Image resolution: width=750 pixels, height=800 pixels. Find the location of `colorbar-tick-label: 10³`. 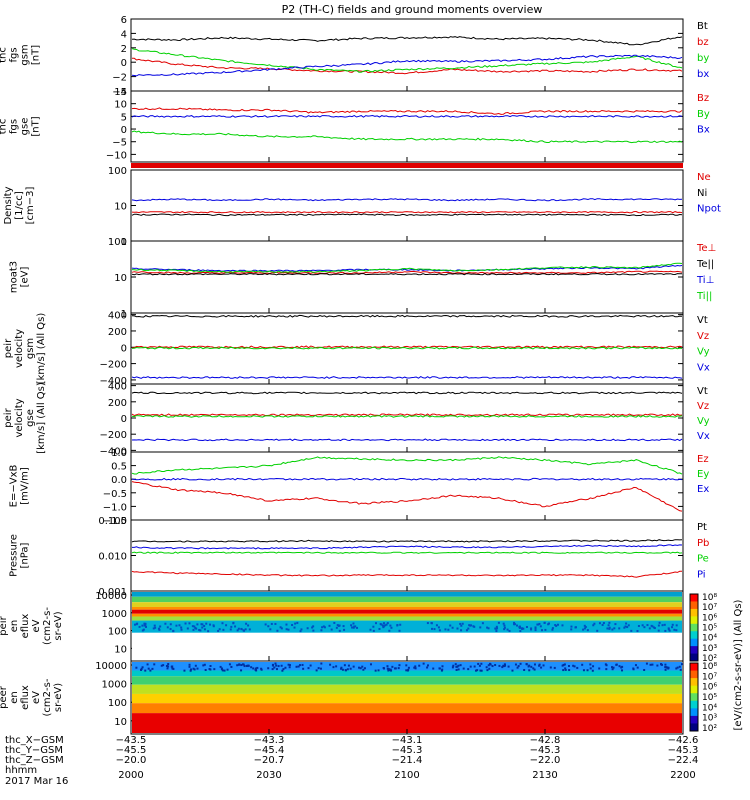

colorbar-tick-label: 10³ is located at coordinates (709, 649).